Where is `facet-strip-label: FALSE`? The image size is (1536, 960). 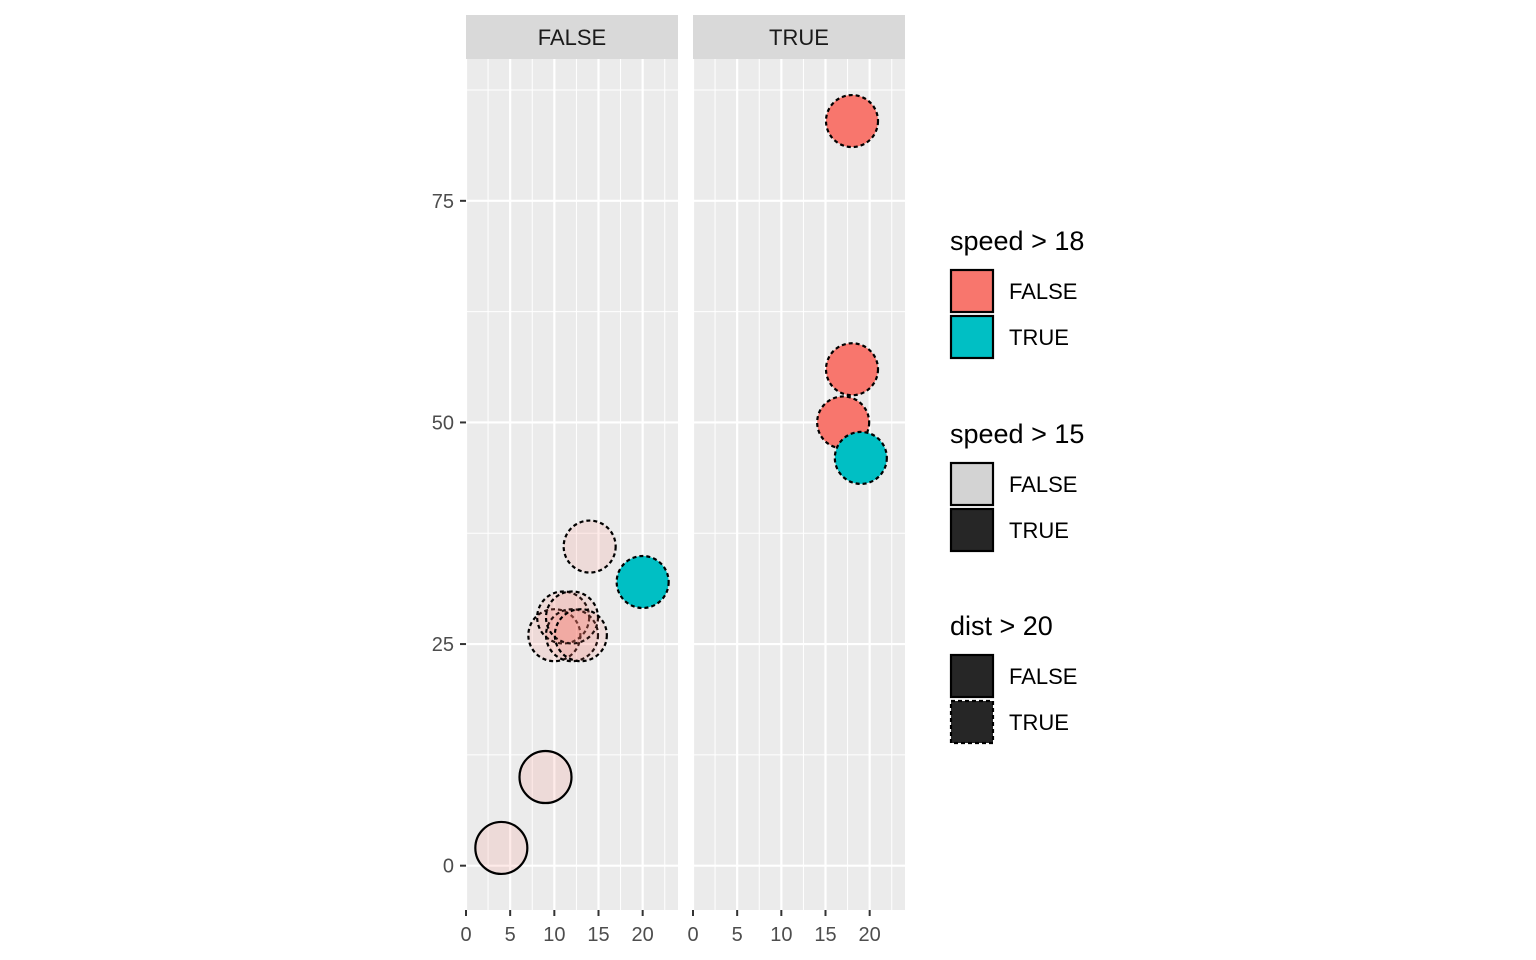 facet-strip-label: FALSE is located at coordinates (572, 37).